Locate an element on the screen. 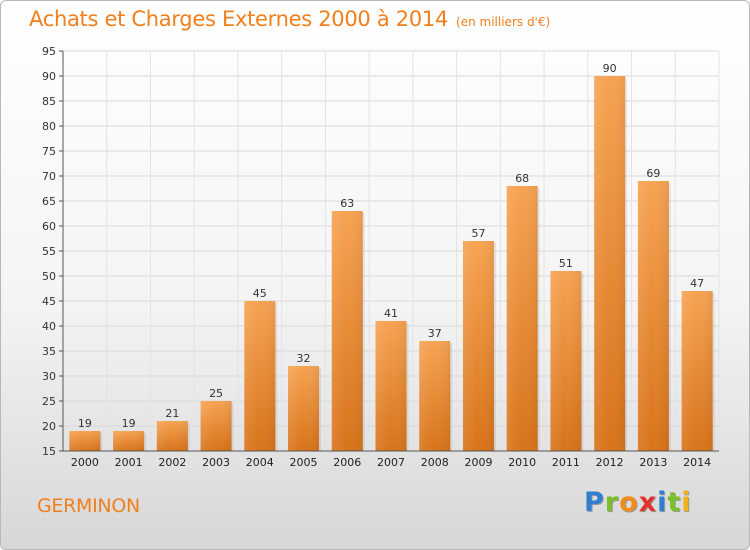 The image size is (750, 550). x-tick-label: 2006 is located at coordinates (347, 462).